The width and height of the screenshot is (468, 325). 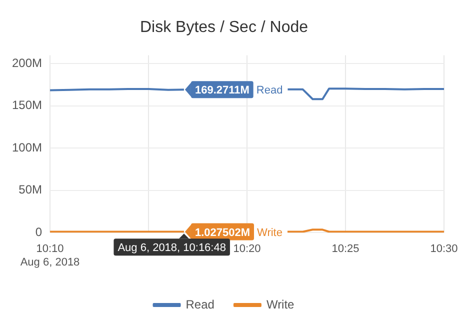 What do you see at coordinates (269, 232) in the screenshot?
I see `text: Write` at bounding box center [269, 232].